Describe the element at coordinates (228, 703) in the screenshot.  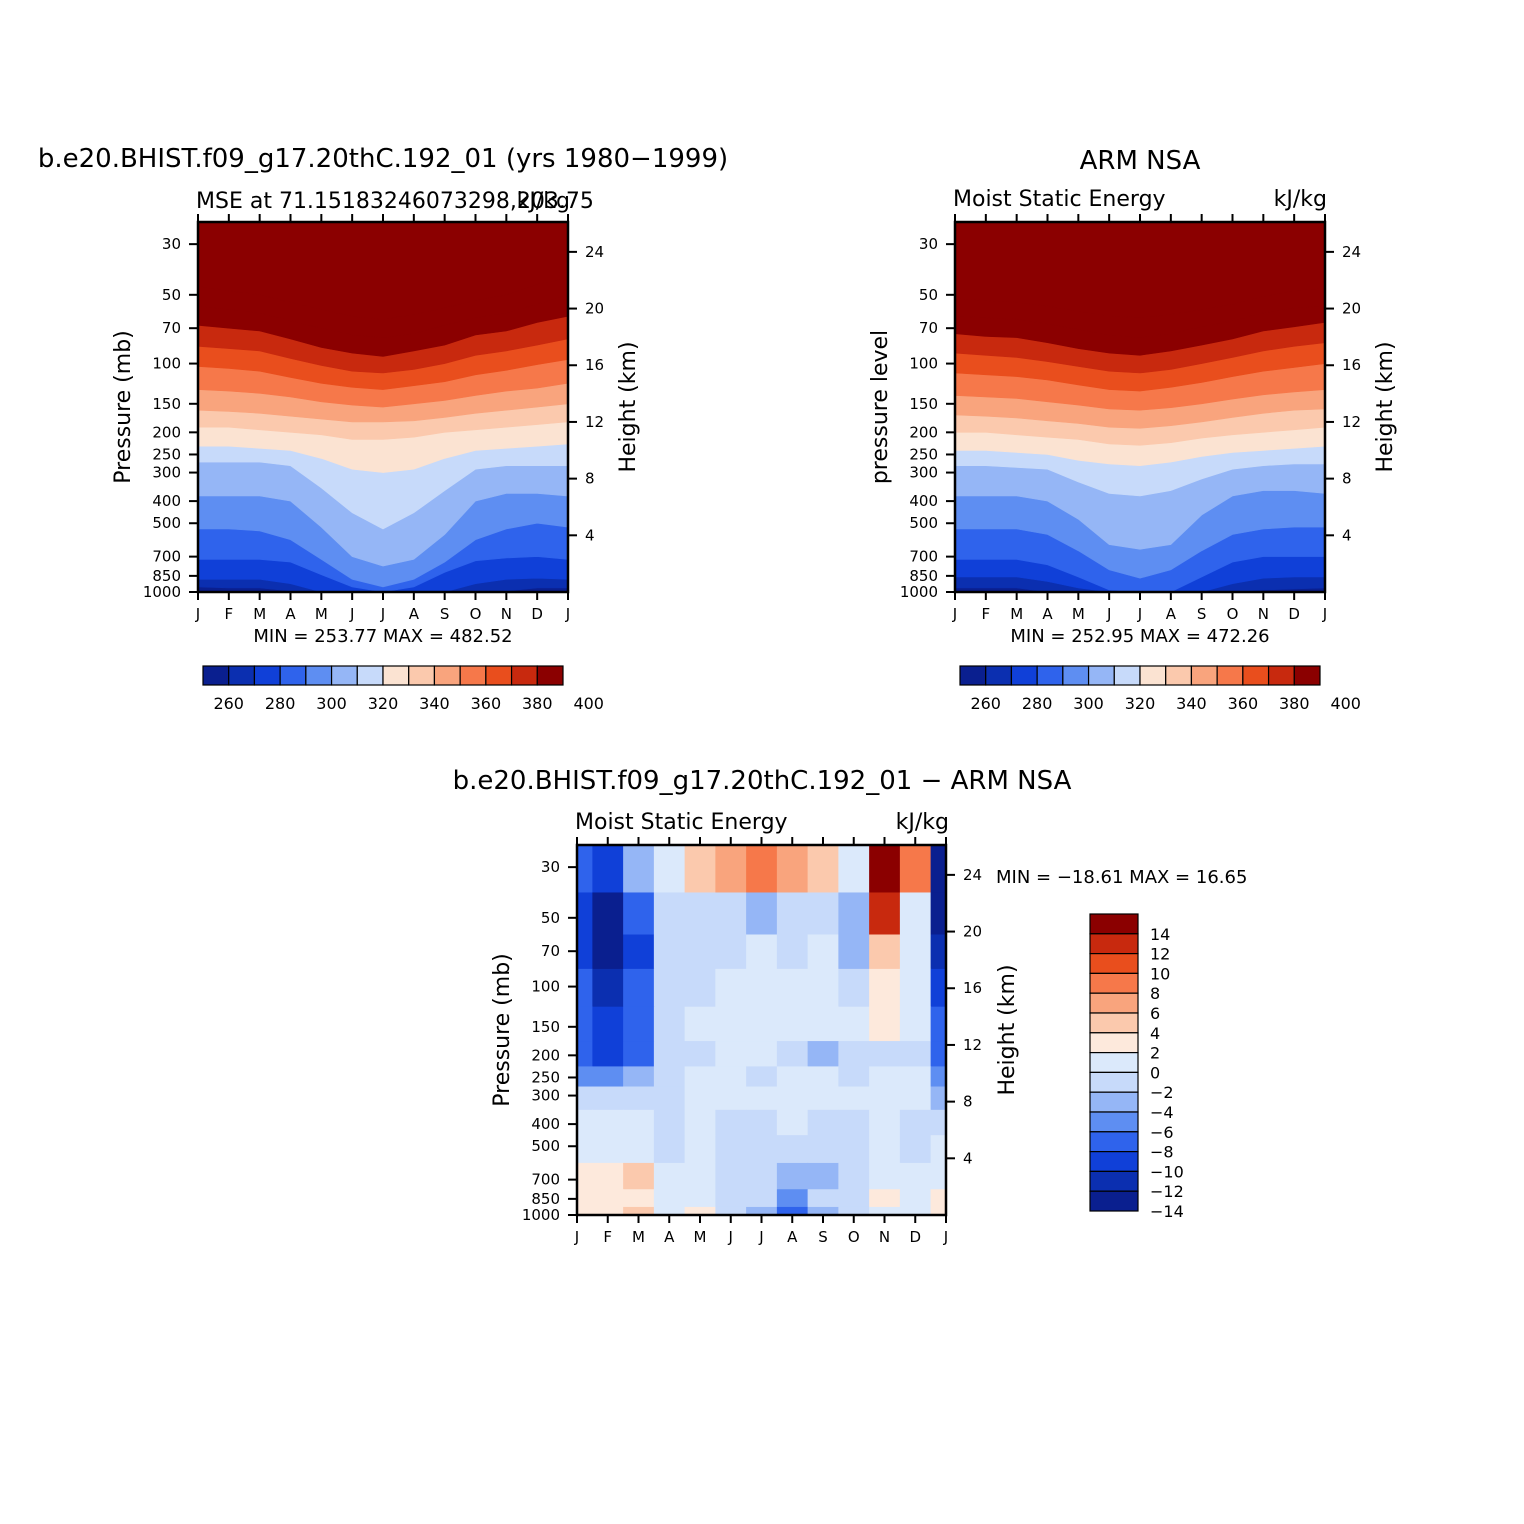
I see `colorbar-label: 260` at that location.